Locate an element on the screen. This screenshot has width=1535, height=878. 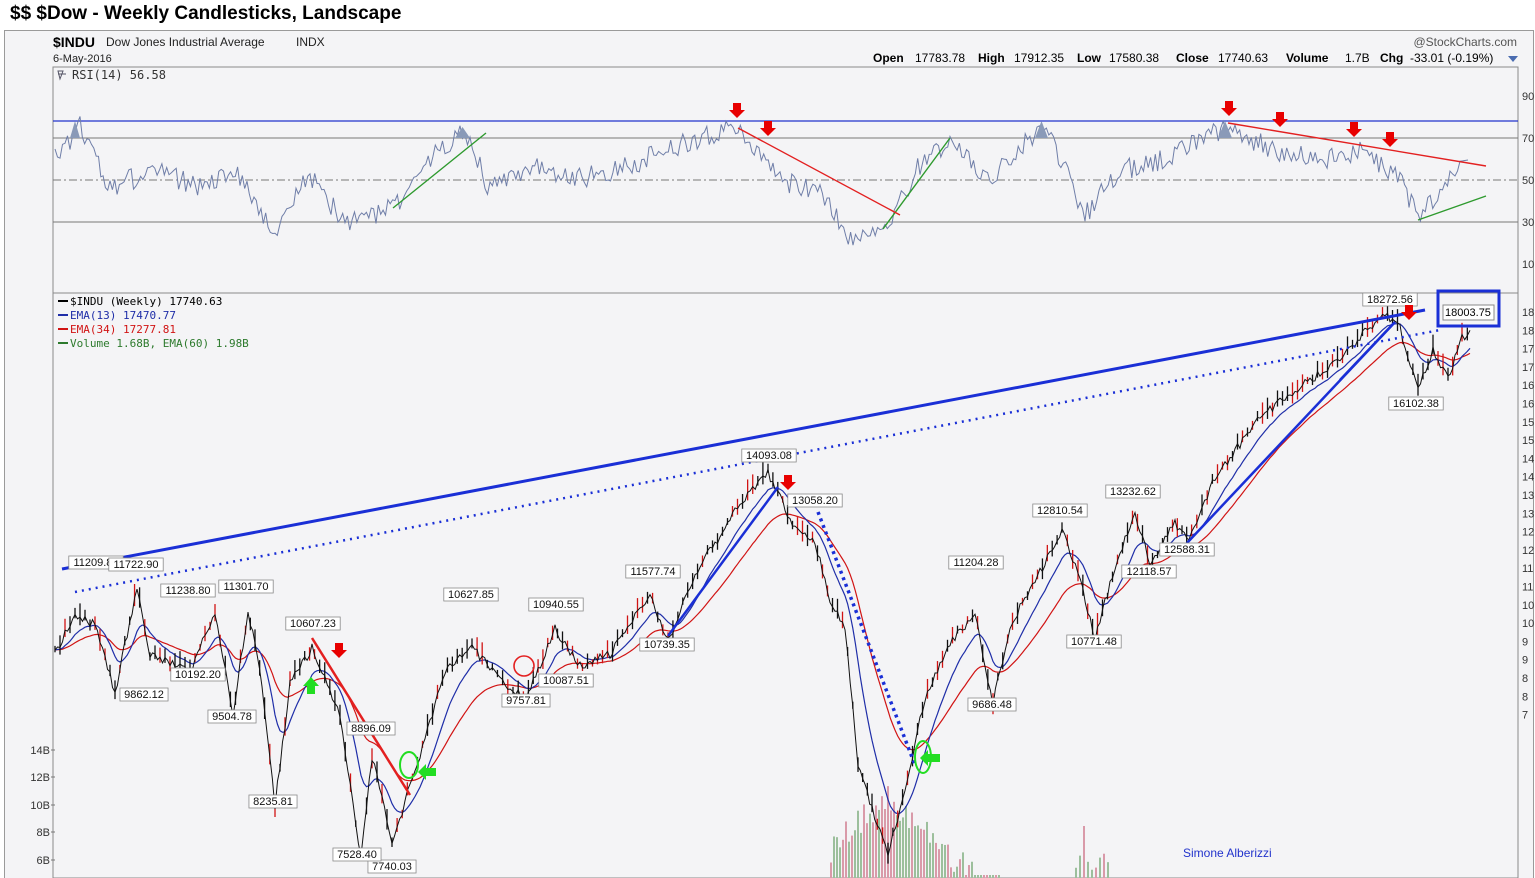
legend-entry: EMA(13) 17470.77 is located at coordinates (123, 315).